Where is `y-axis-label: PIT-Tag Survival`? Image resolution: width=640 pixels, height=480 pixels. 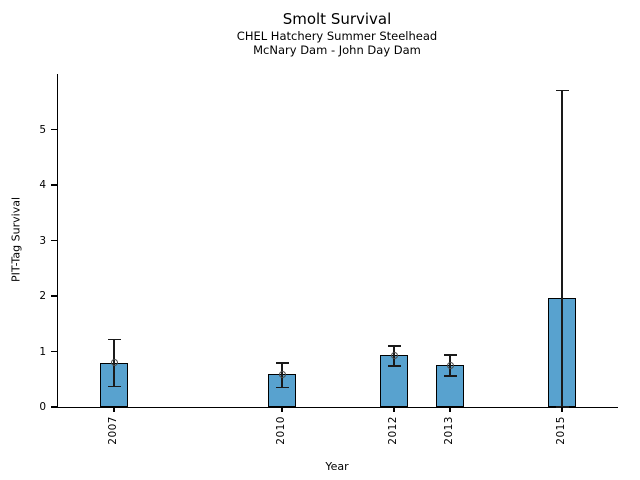 y-axis-label: PIT-Tag Survival is located at coordinates (16, 240).